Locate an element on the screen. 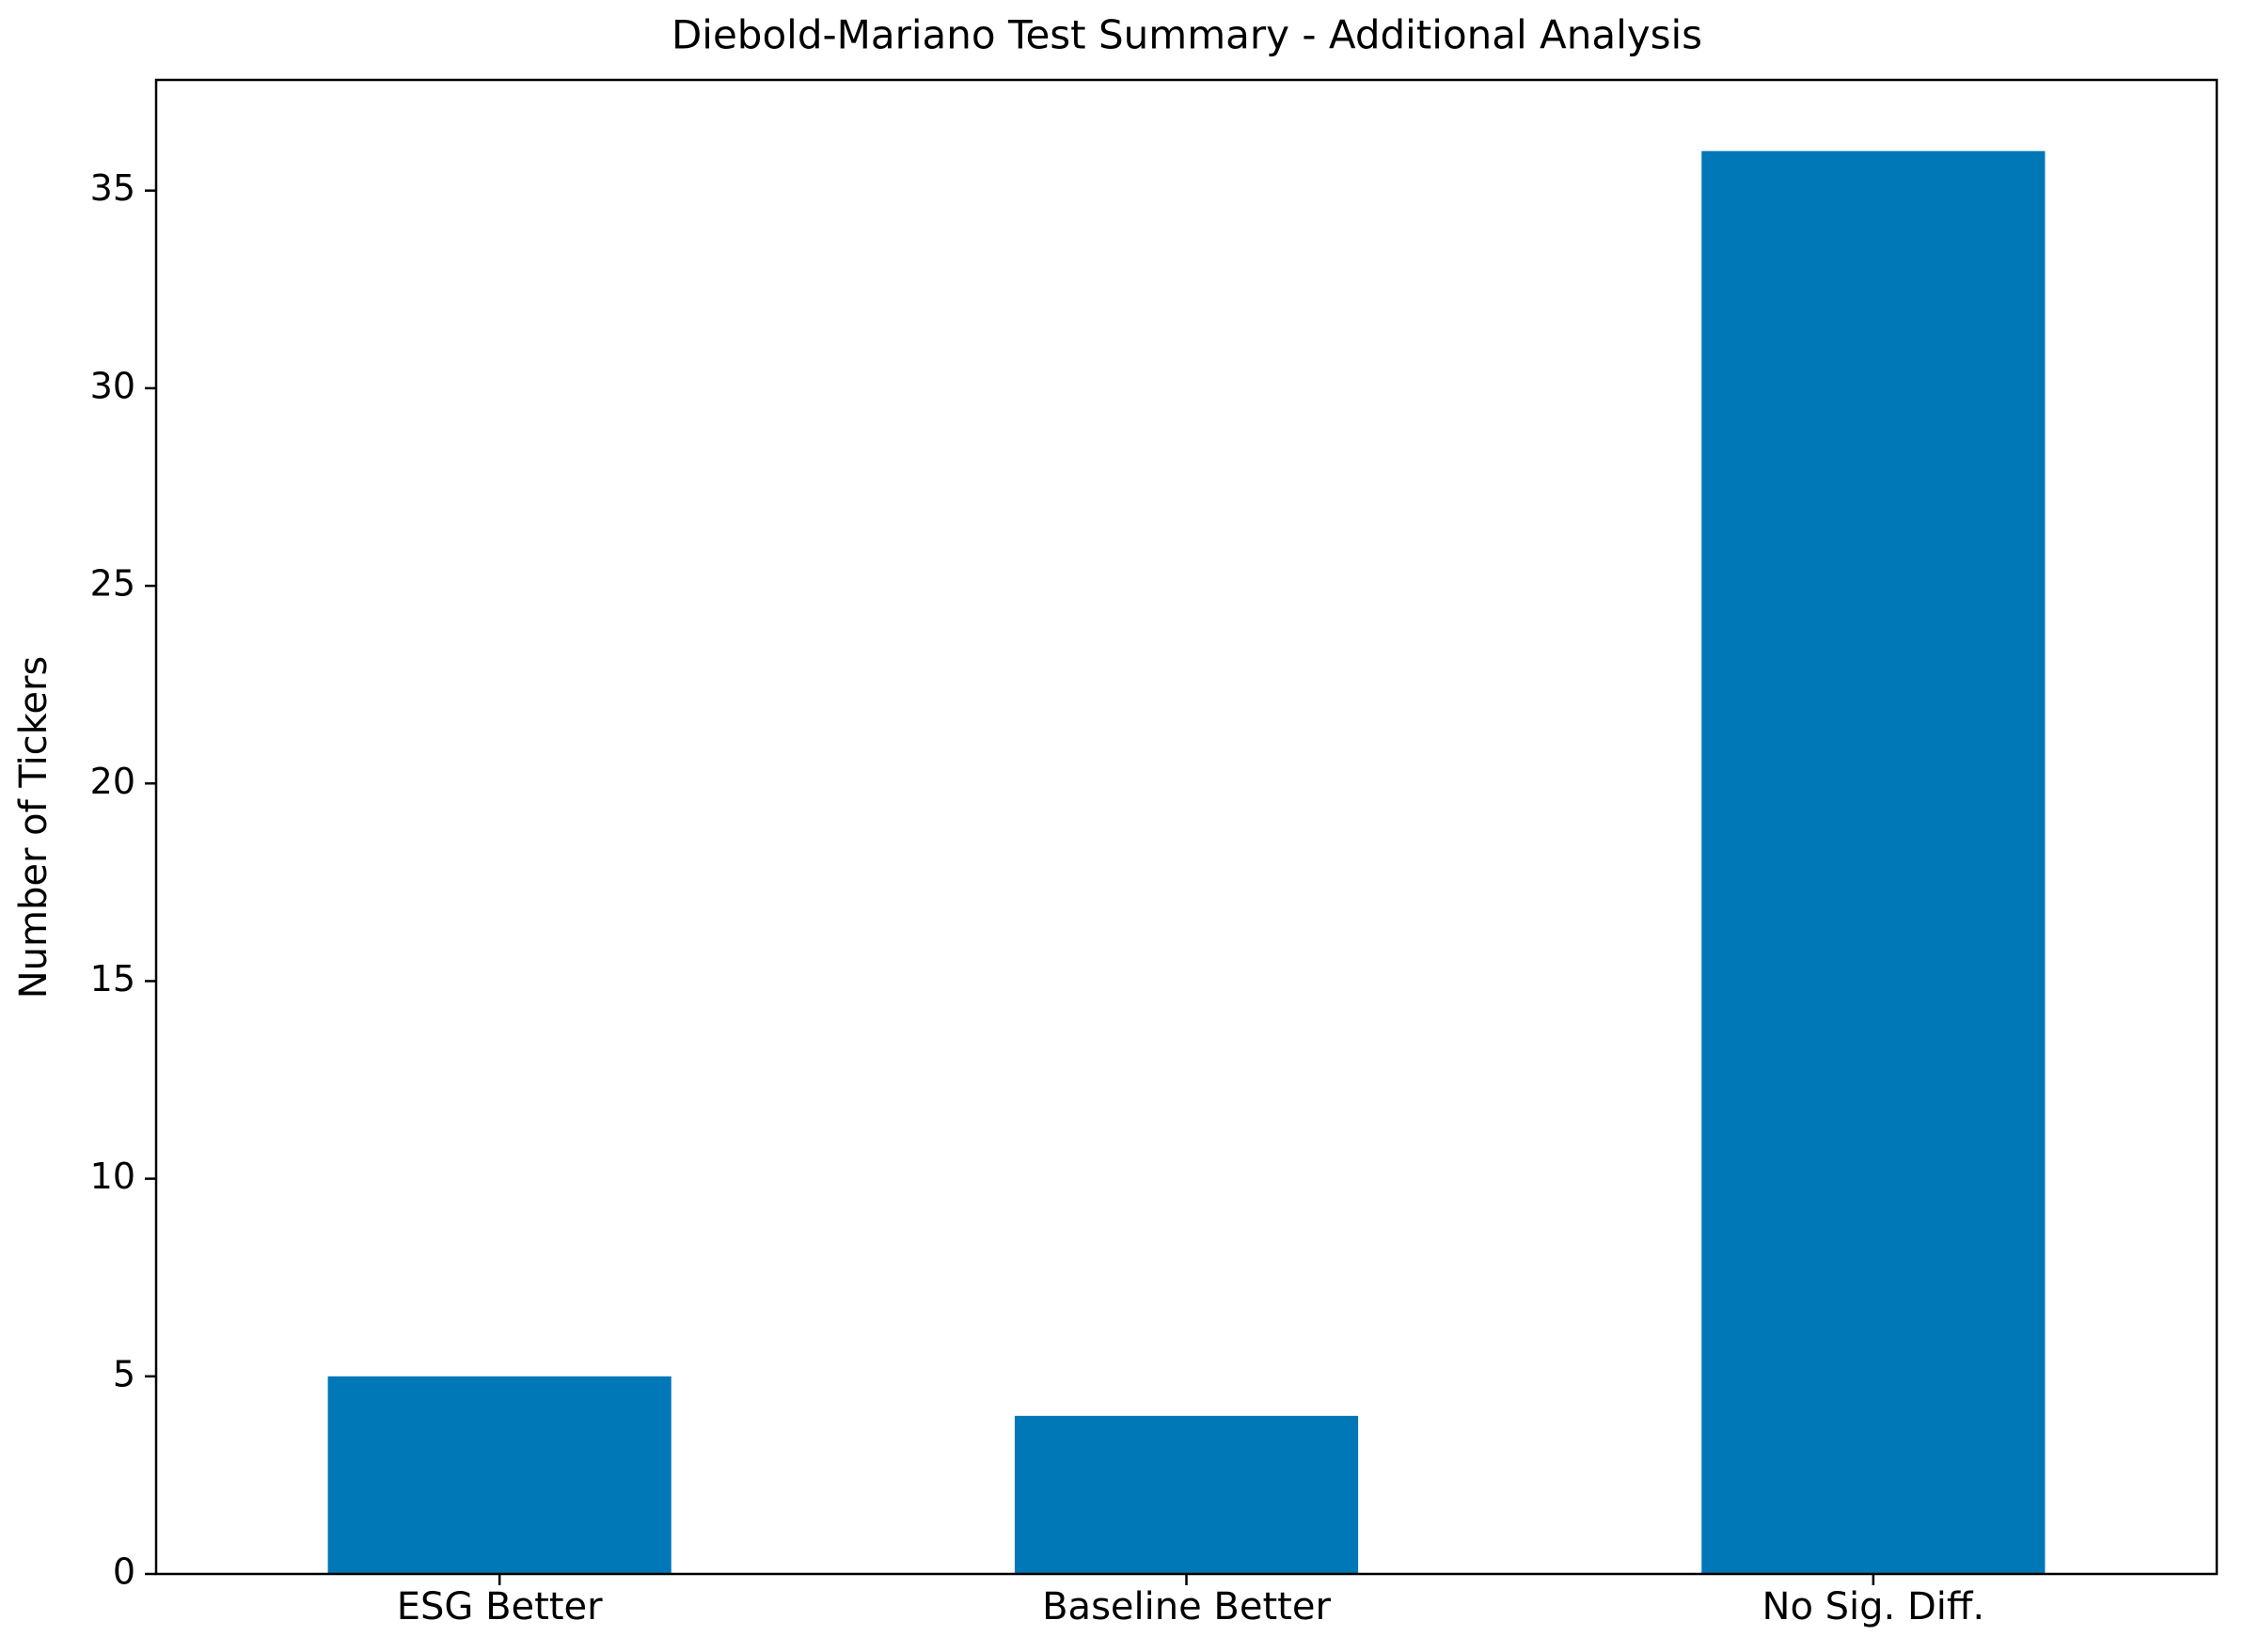 This screenshot has width=2244, height=1652. x-axis-ticks: ESG Better Baseline Better No Sig. Diff. is located at coordinates (1190, 1601).